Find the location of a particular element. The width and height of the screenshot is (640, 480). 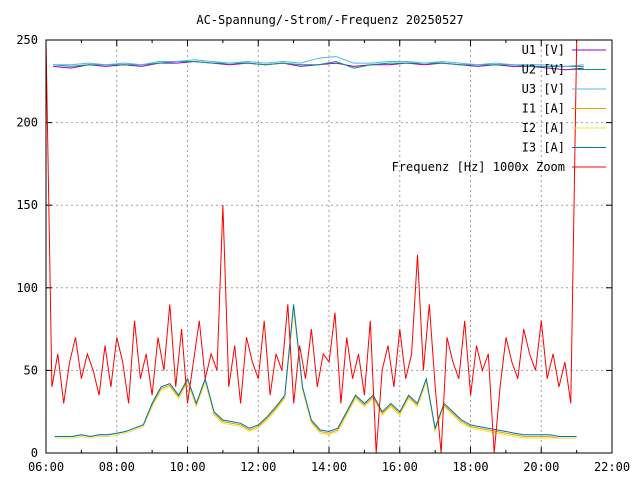

y-tick-label: 100 is located at coordinates (27, 288).